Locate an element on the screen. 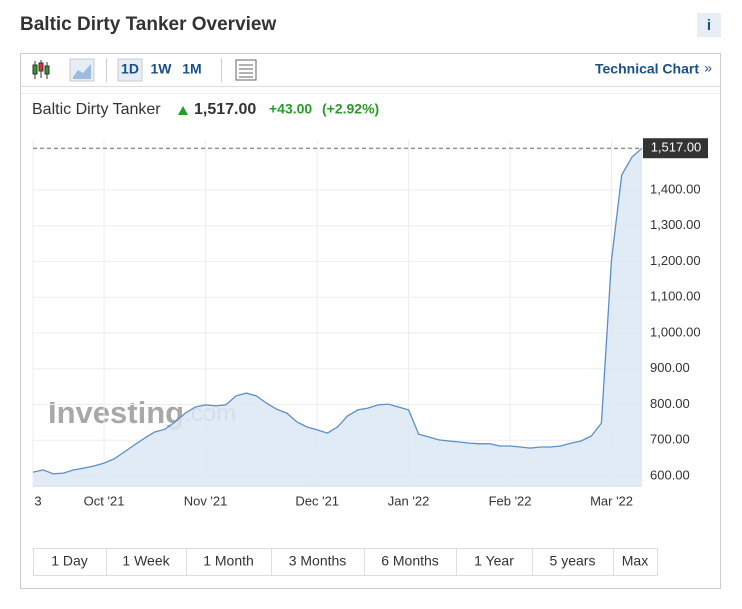  y-tick-label: 700.00 is located at coordinates (670, 439).